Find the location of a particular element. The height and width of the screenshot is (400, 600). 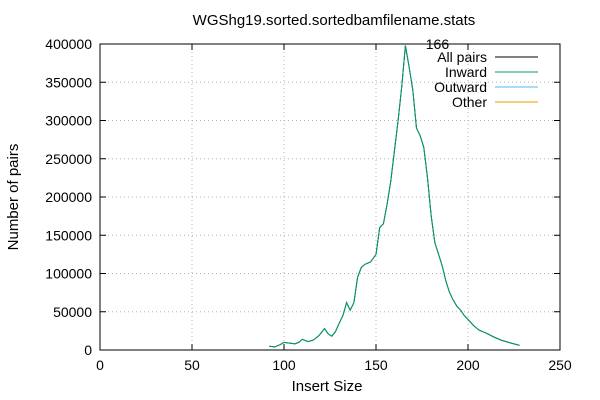

annotations: 166 is located at coordinates (438, 44).